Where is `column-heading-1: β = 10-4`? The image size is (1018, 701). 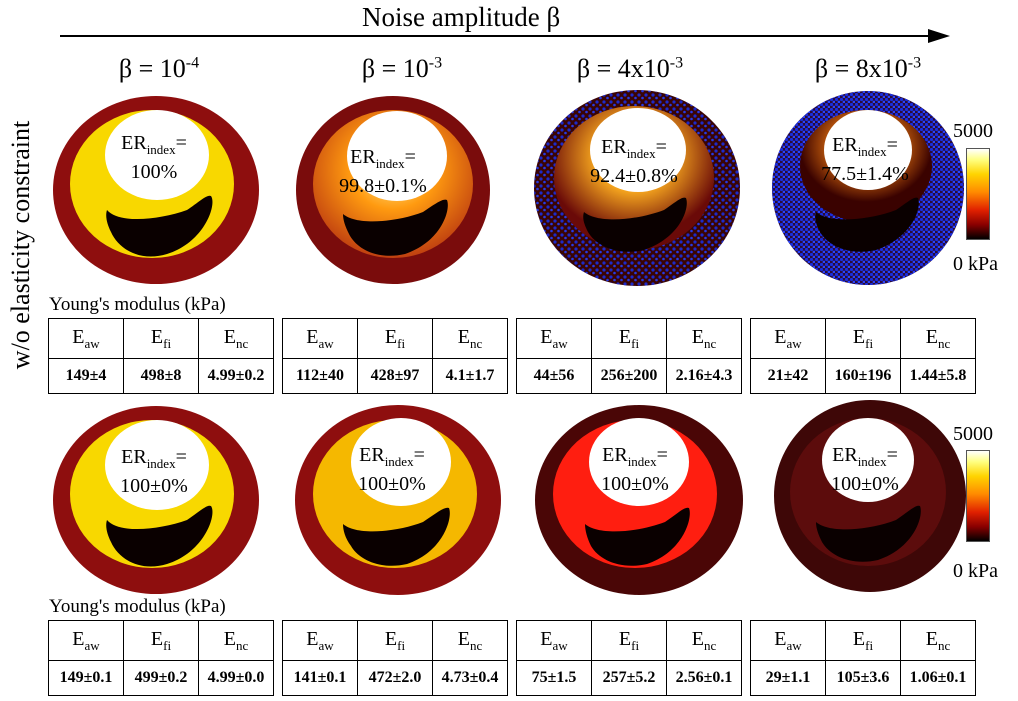 column-heading-1: β = 10-4 is located at coordinates (159, 68).